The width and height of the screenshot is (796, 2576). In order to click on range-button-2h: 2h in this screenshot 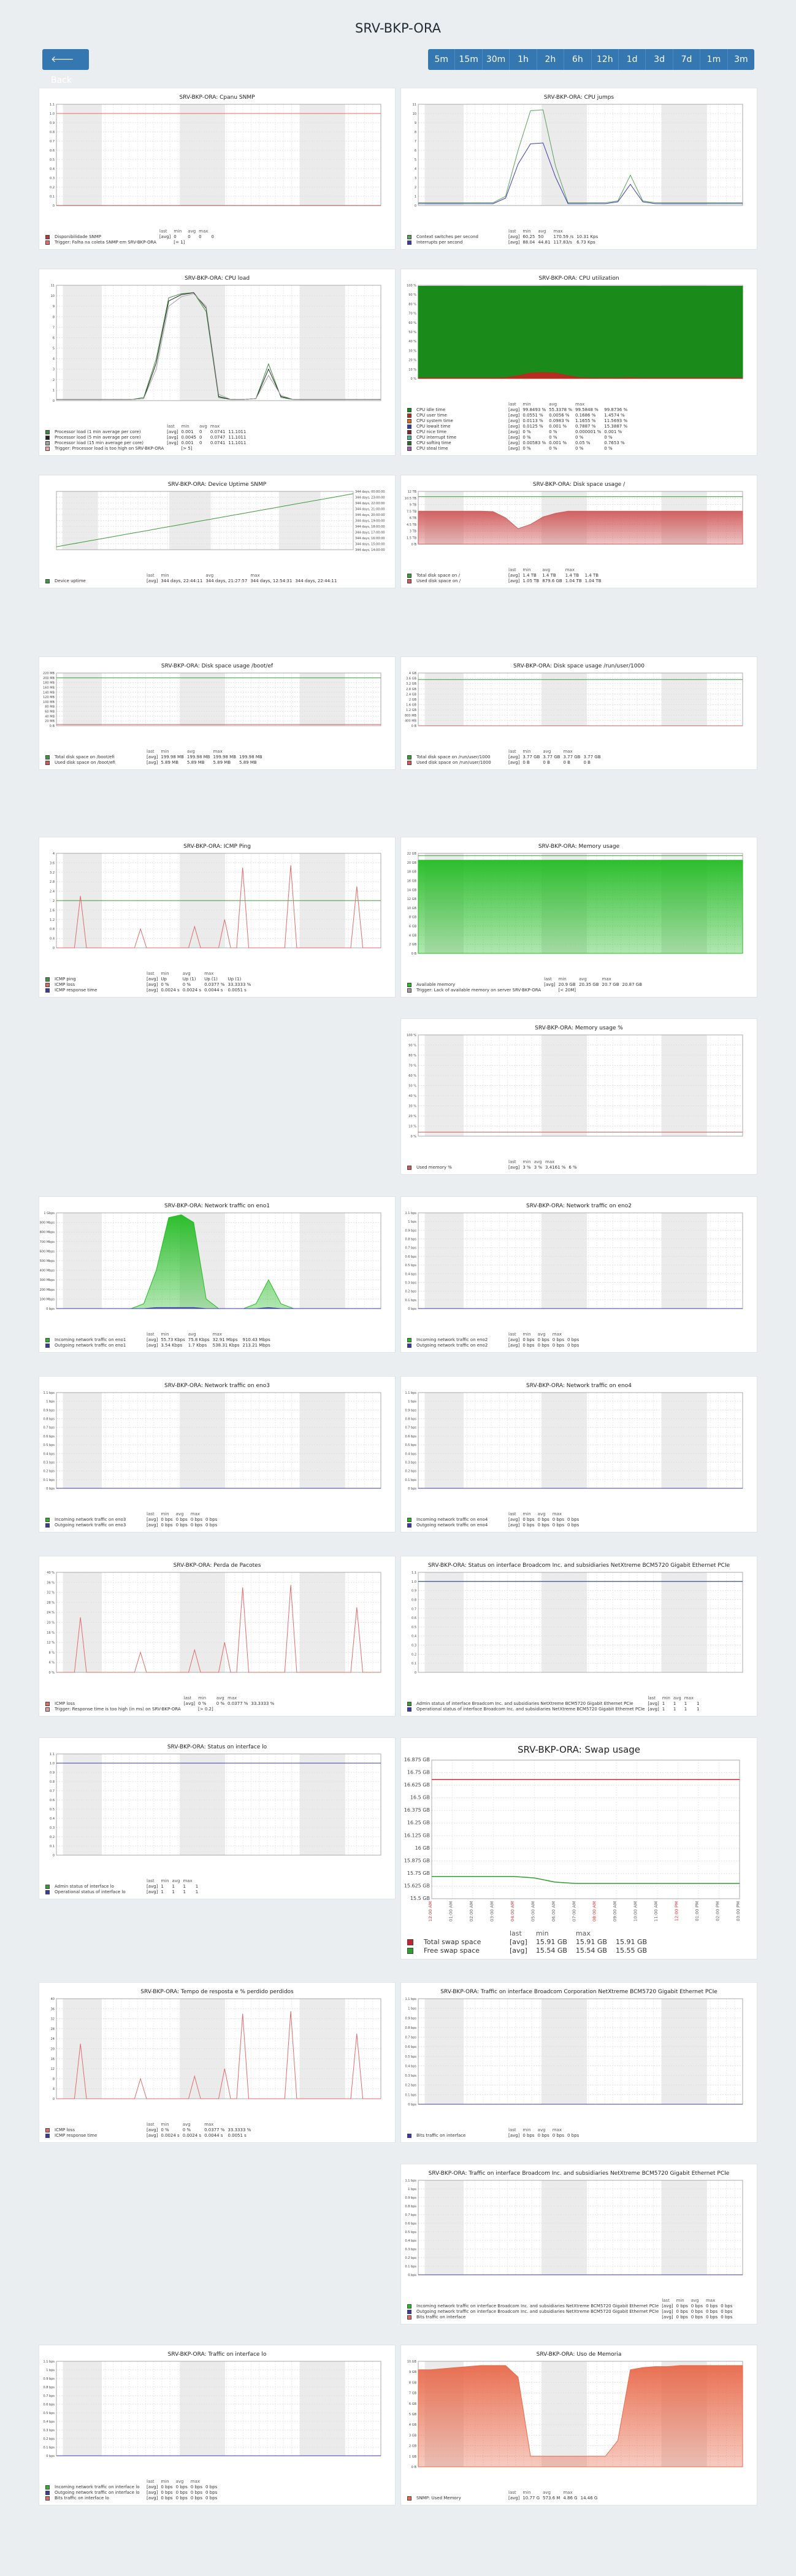, I will do `click(551, 60)`.